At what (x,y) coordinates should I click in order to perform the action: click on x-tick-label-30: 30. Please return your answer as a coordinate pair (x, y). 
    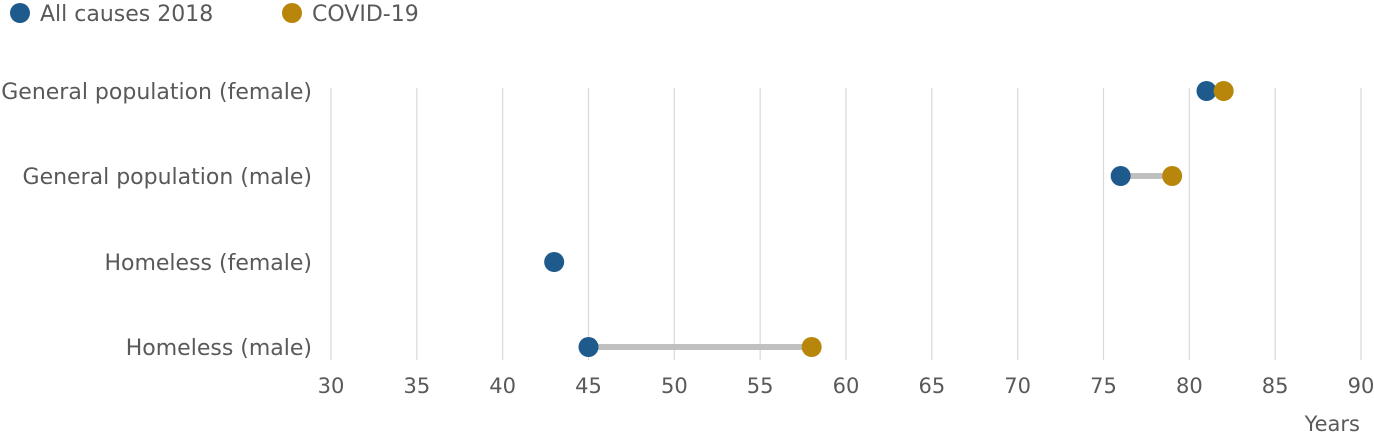
    Looking at the image, I should click on (331, 386).